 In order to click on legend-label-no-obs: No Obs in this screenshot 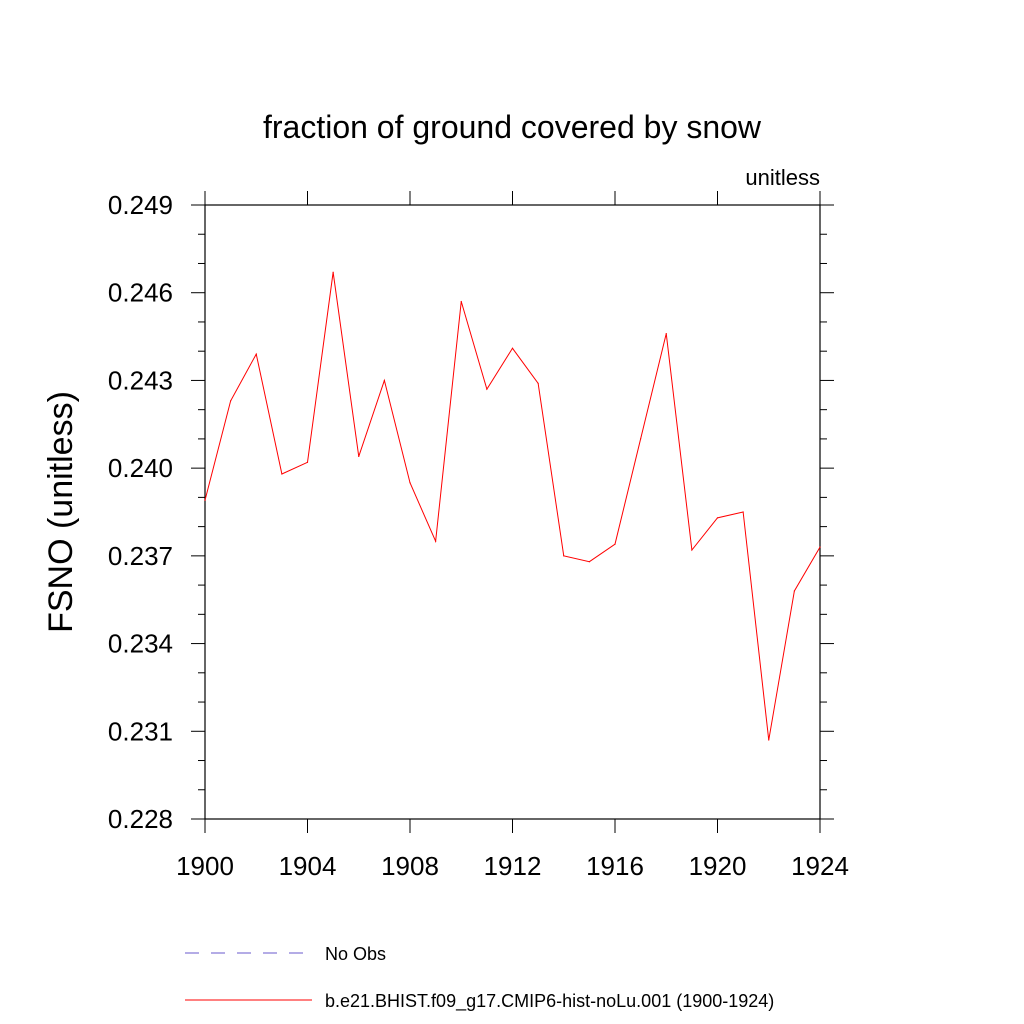, I will do `click(355, 954)`.